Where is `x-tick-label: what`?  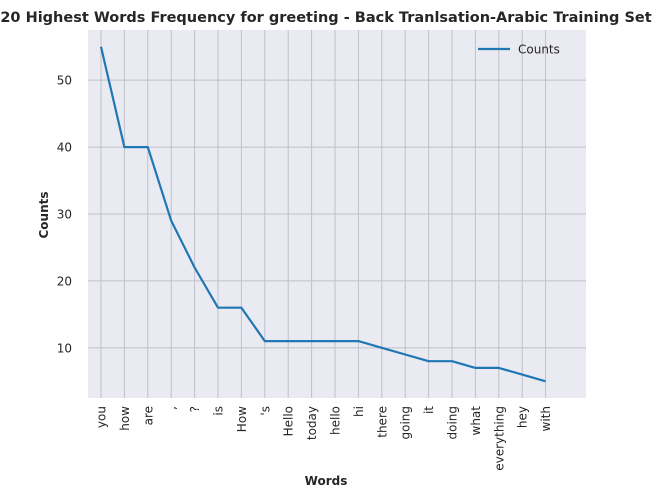
x-tick-label: what is located at coordinates (476, 421).